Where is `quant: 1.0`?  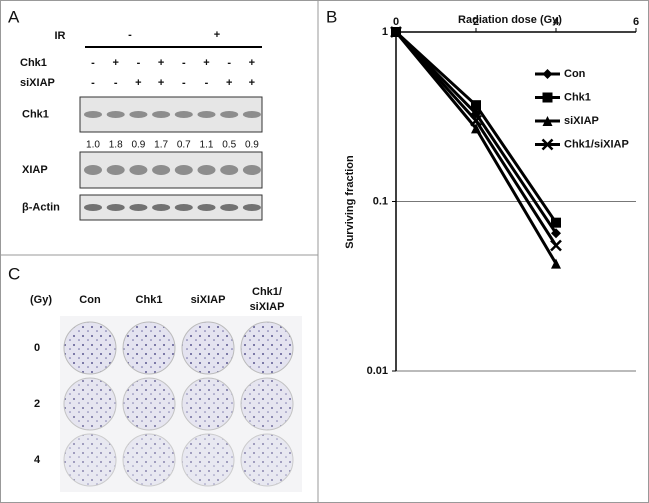 quant: 1.0 is located at coordinates (93, 145).